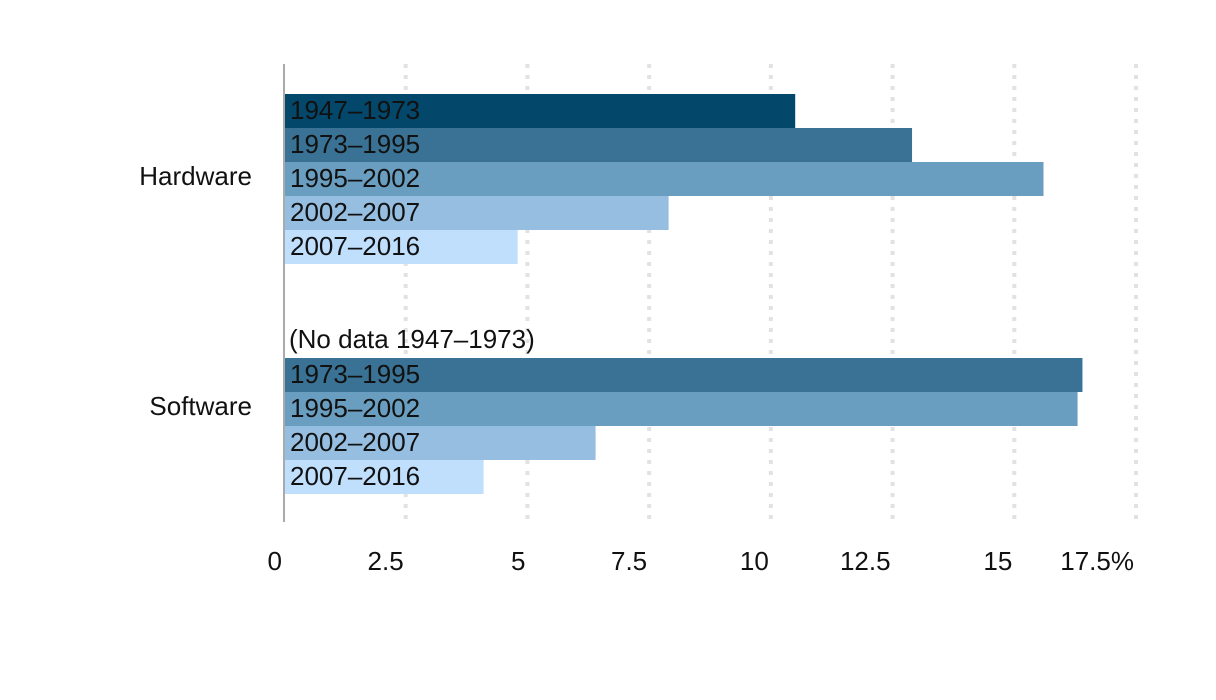 The height and width of the screenshot is (700, 1216). I want to click on x-tick-label: 7.5, so click(629, 561).